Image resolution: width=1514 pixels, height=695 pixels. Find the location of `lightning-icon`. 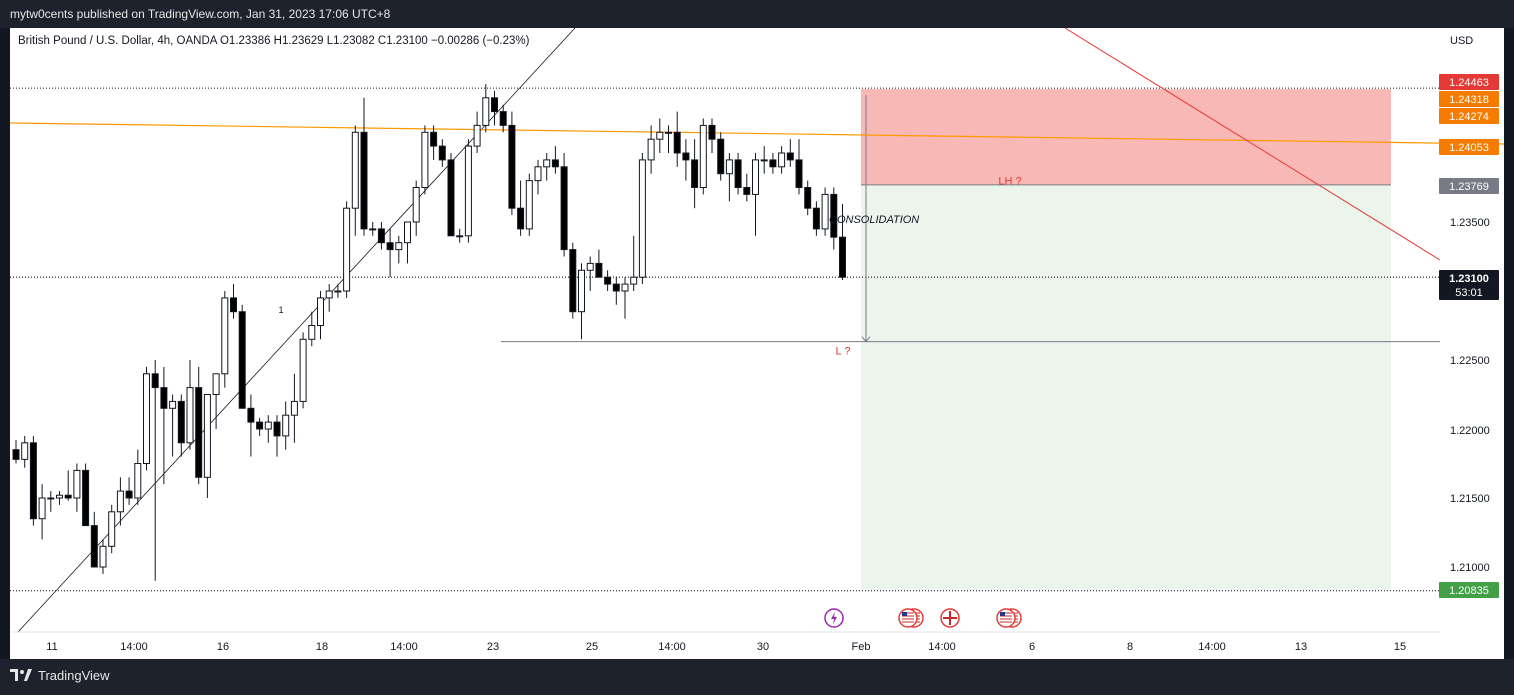

lightning-icon is located at coordinates (834, 618).